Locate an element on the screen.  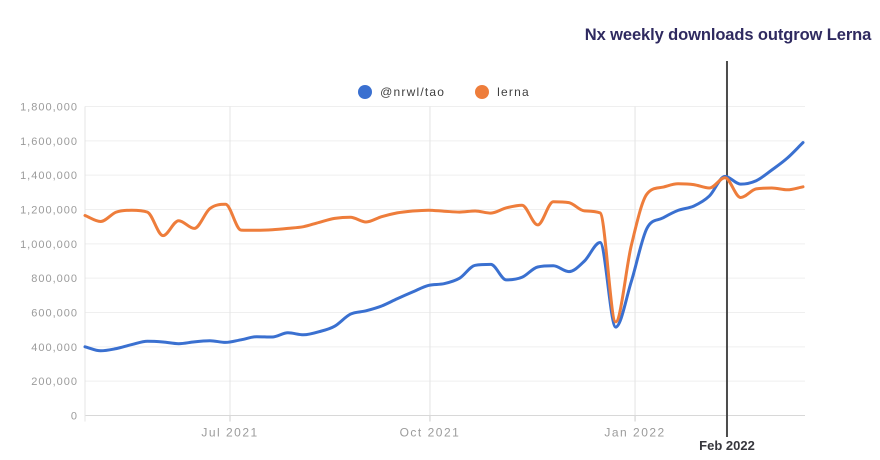
legend-label-lerna: lerna is located at coordinates (513, 92).